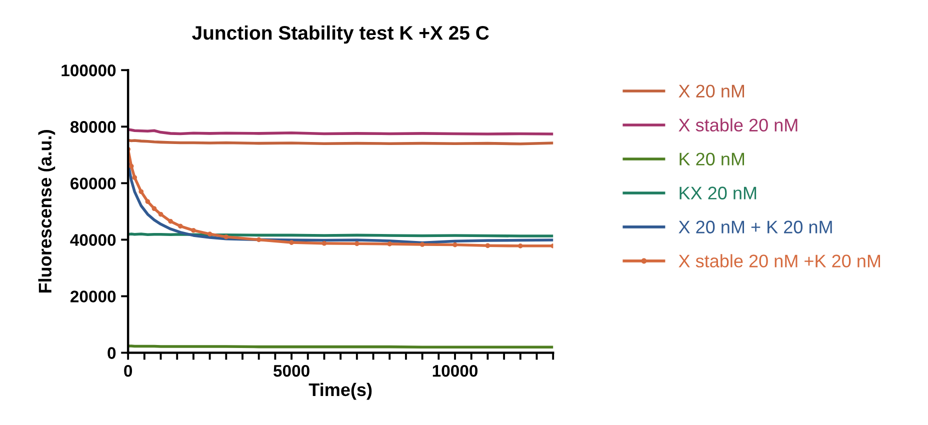 This screenshot has width=928, height=425. What do you see at coordinates (340, 34) in the screenshot?
I see `chart-title: Junction Stability test K +X 25 C` at bounding box center [340, 34].